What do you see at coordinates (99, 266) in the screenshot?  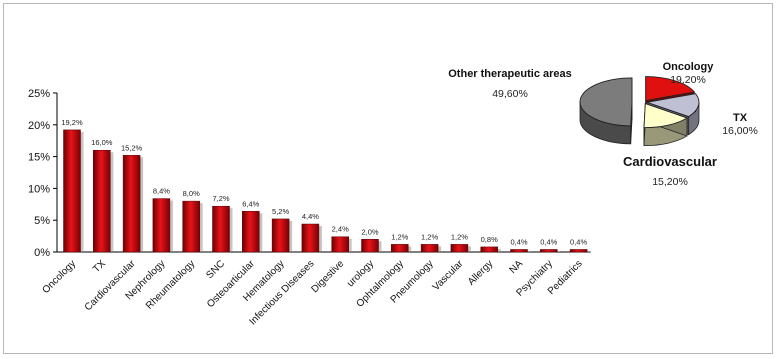 I see `x-tick-label: TX` at bounding box center [99, 266].